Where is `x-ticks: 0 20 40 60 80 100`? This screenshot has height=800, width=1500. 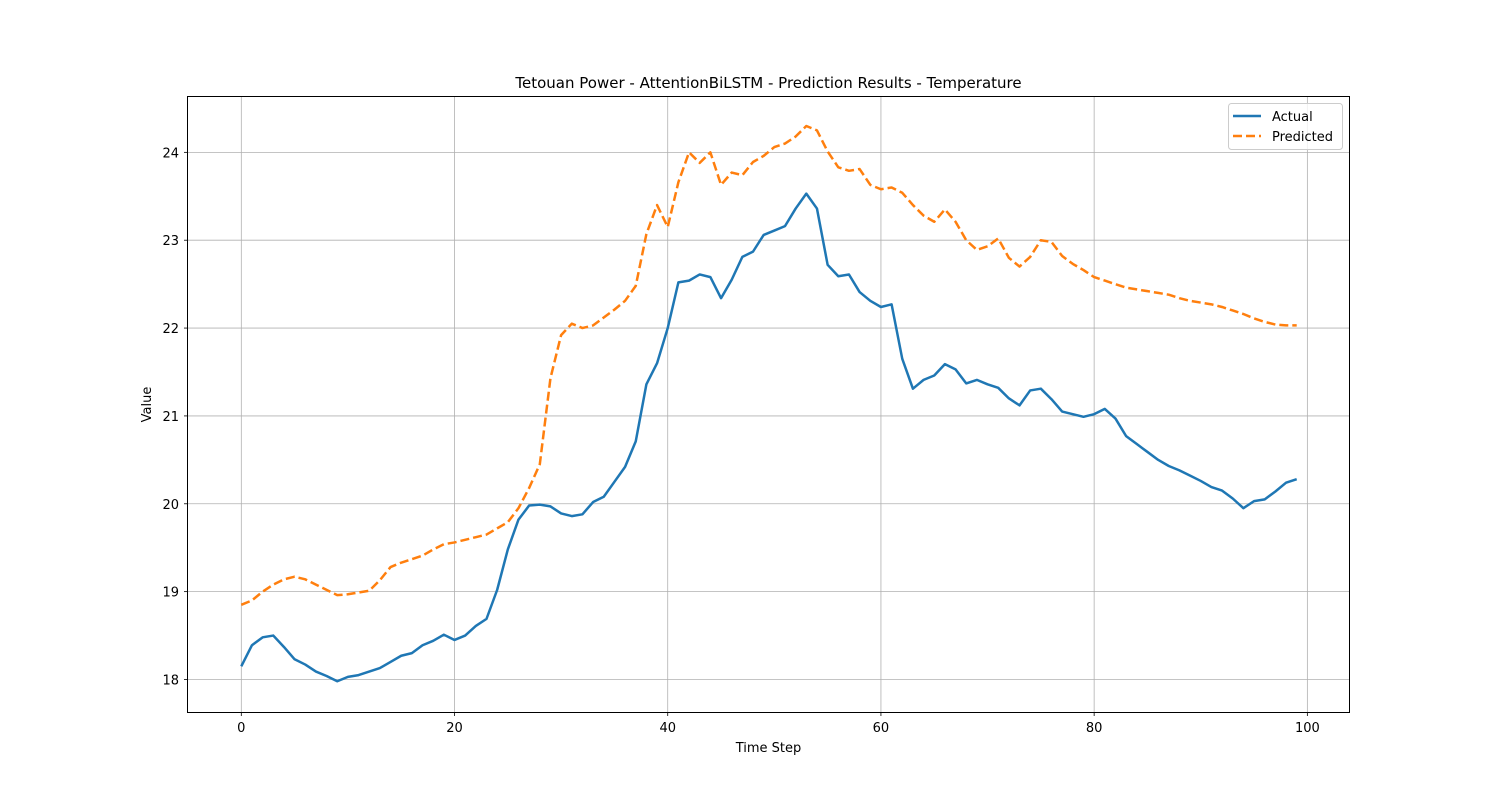 x-ticks: 0 20 40 60 80 100 is located at coordinates (778, 724).